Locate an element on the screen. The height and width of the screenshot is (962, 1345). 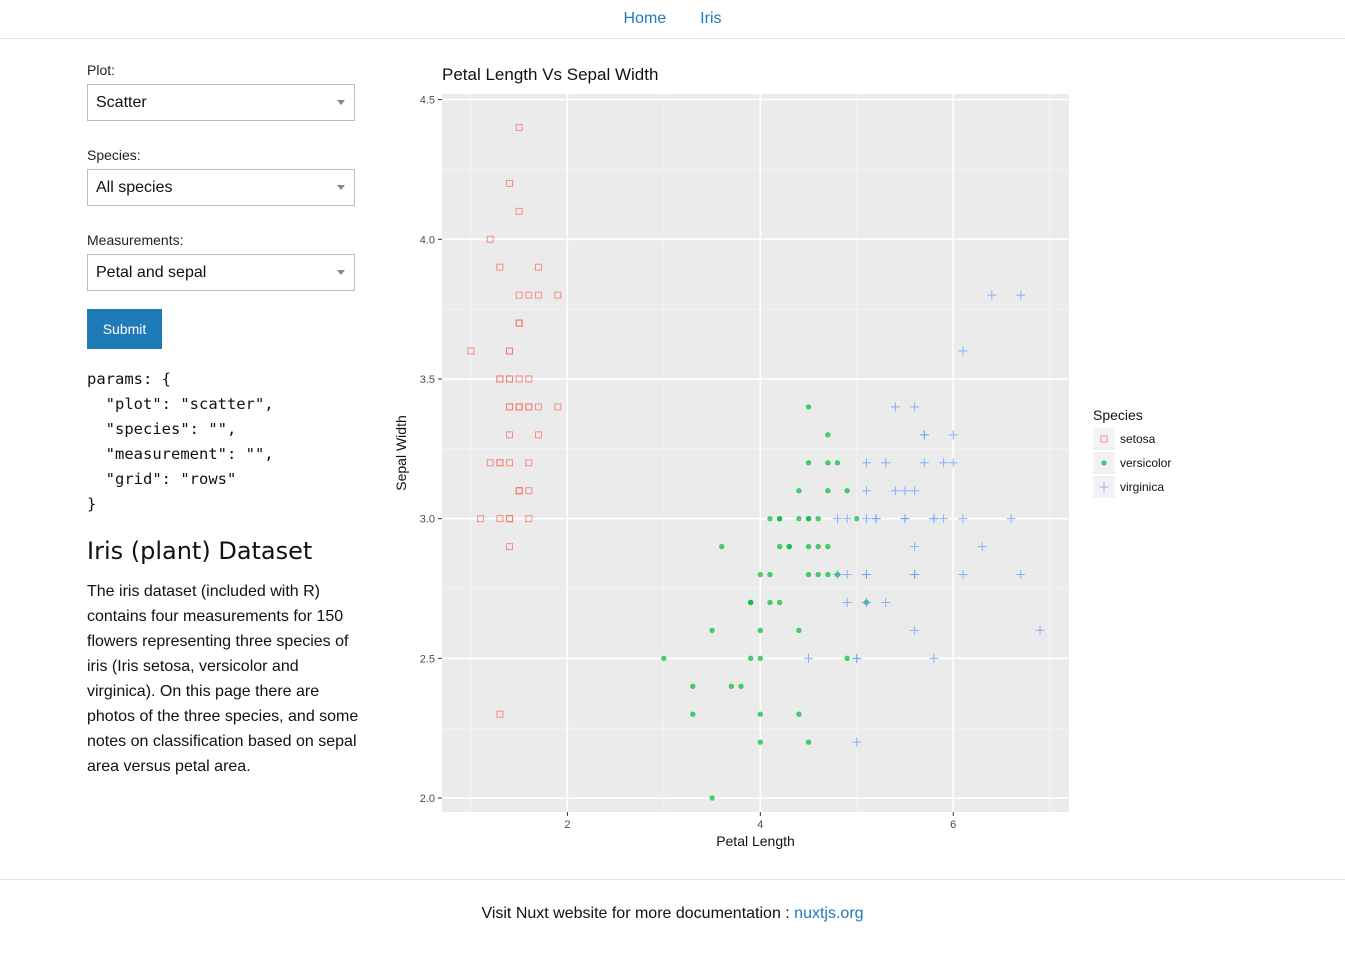
legend-label-versicolor: versicolor is located at coordinates (1145, 463).